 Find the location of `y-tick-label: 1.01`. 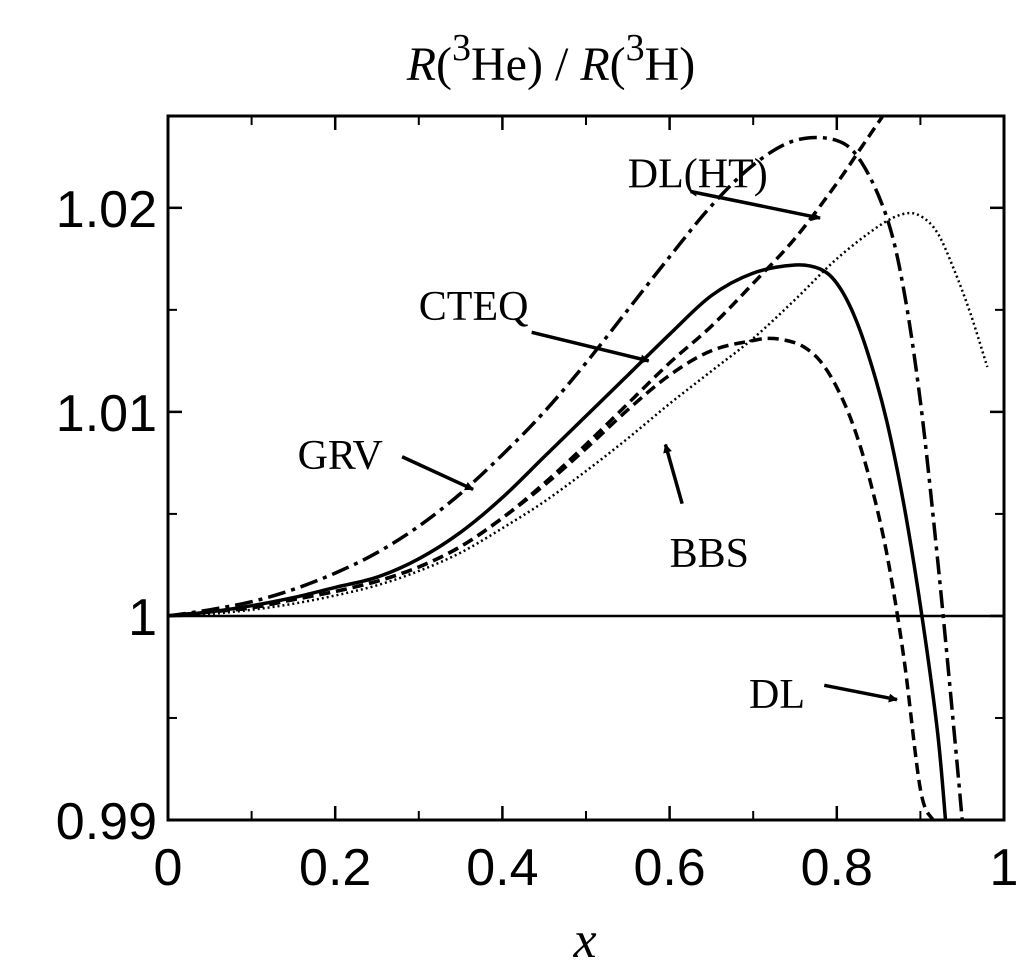

y-tick-label: 1.01 is located at coordinates (106, 414).